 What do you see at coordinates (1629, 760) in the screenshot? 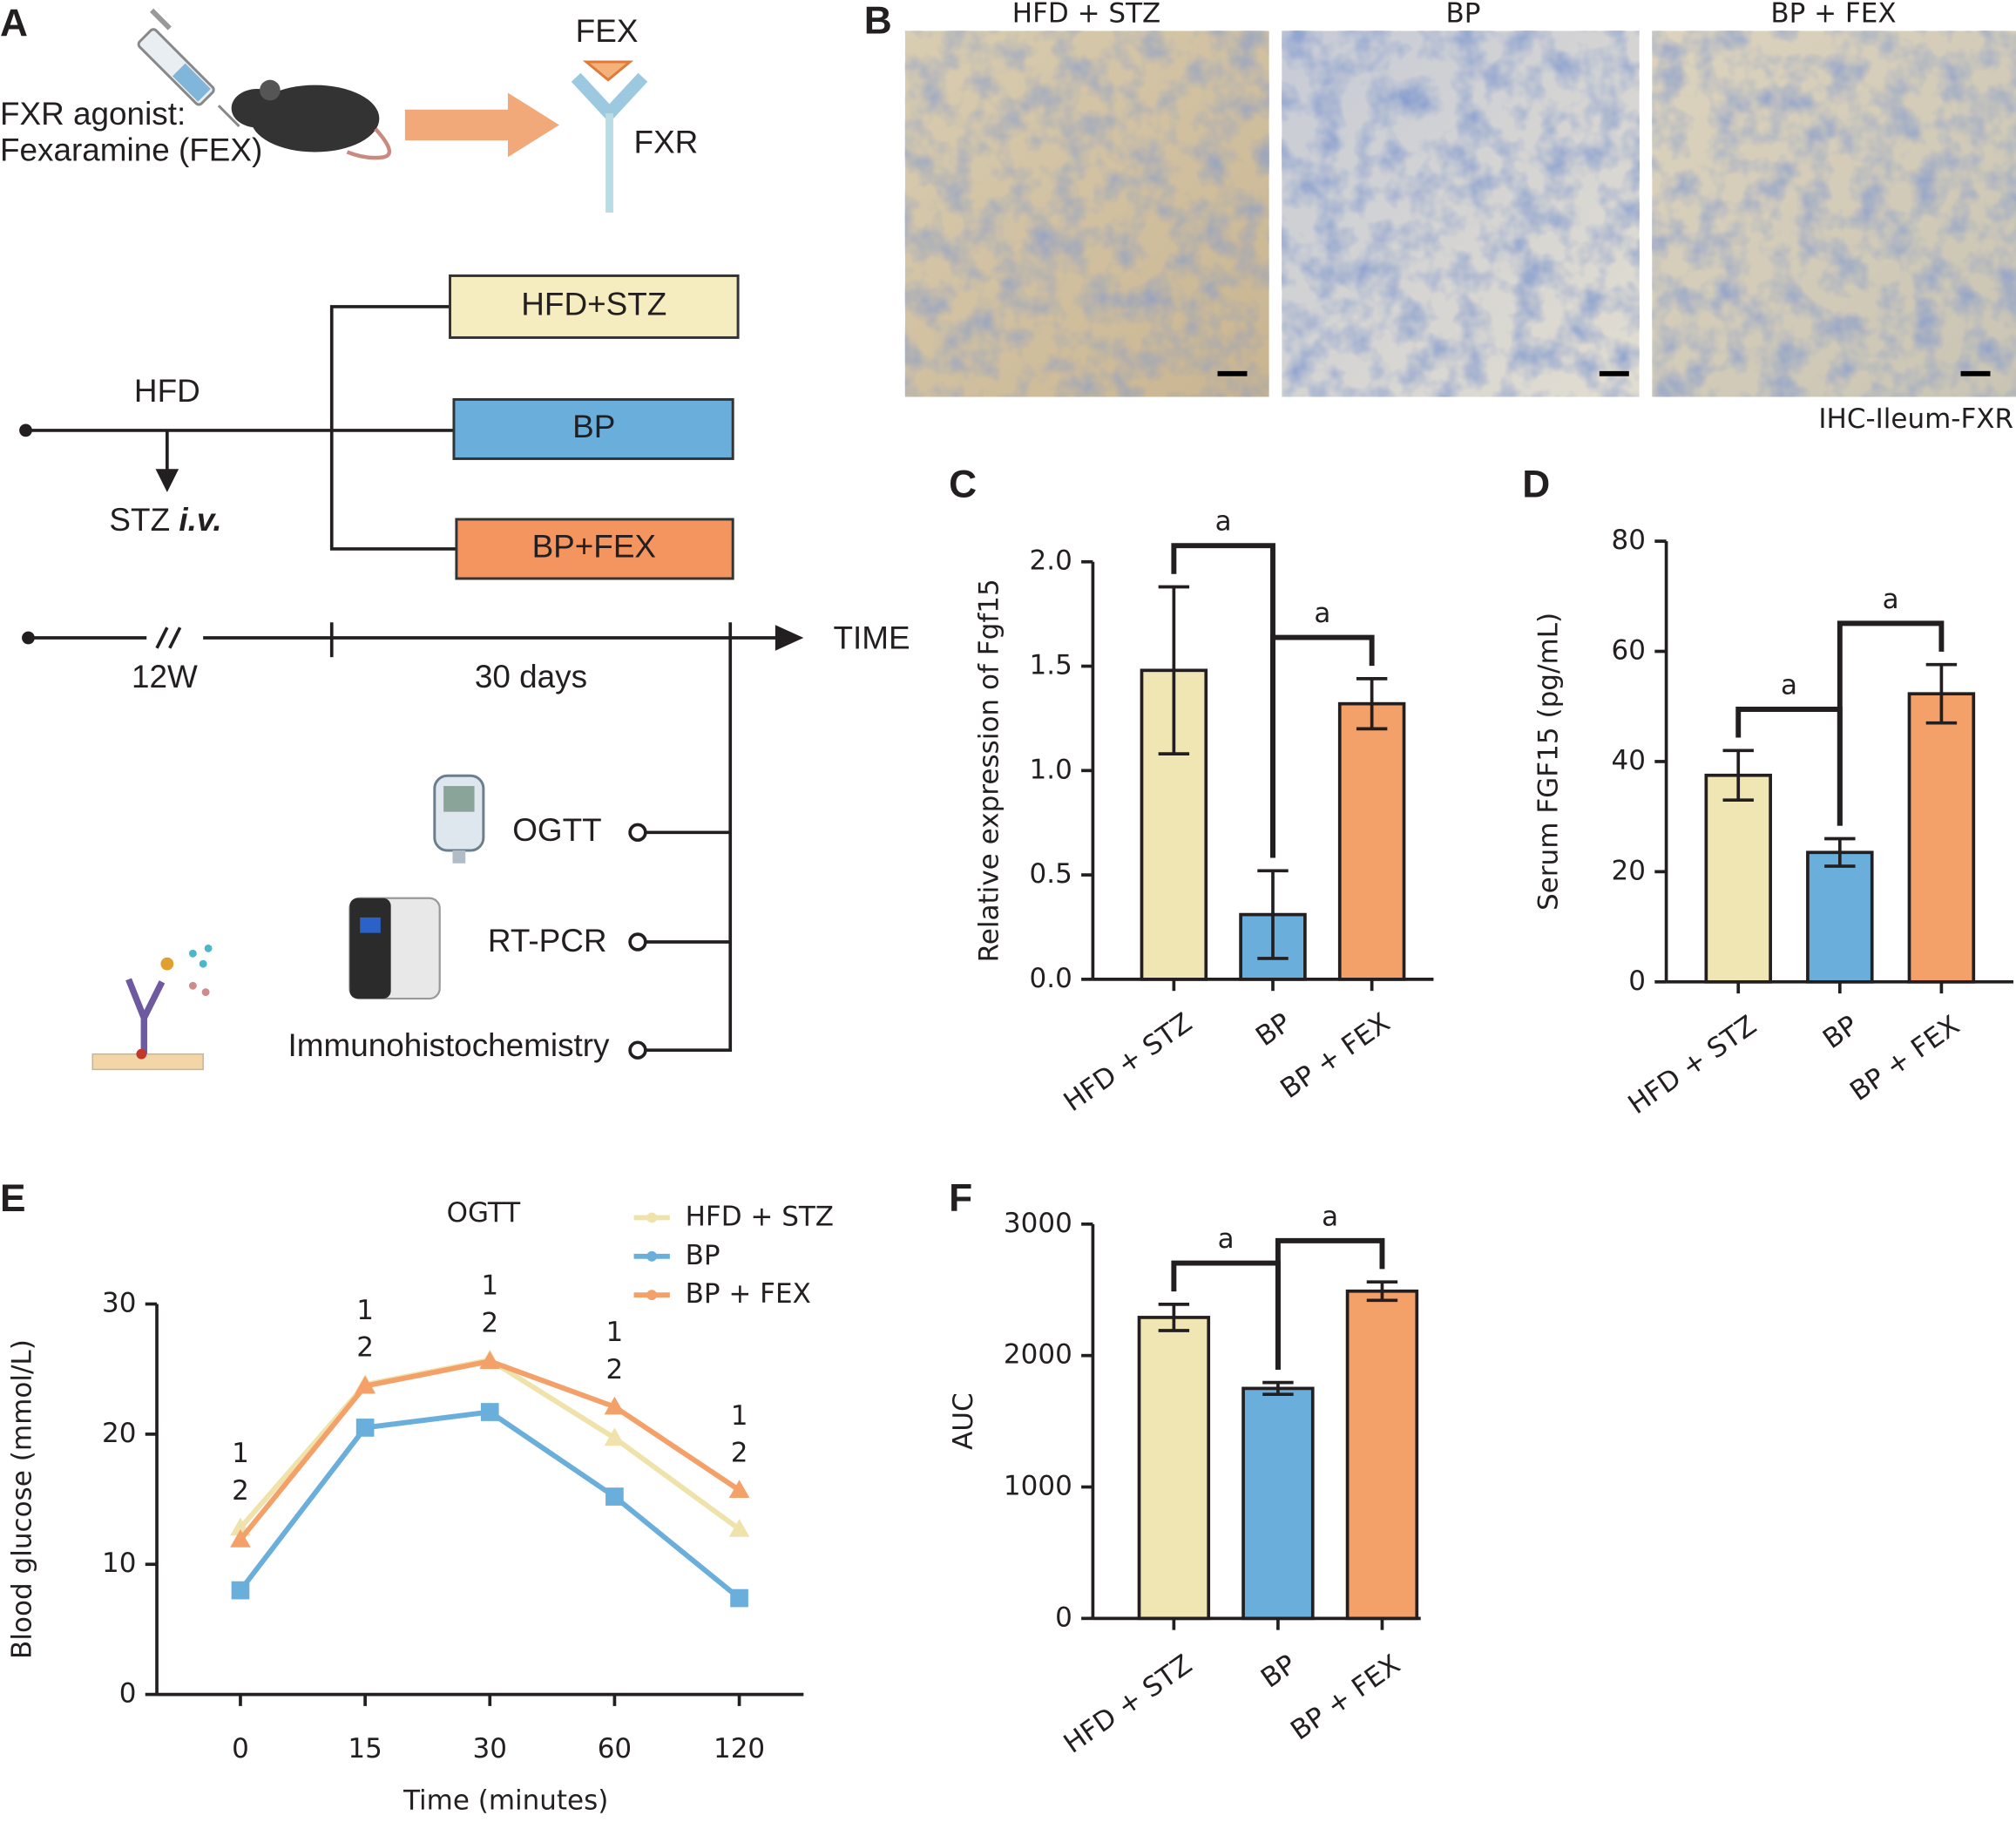
I see `y-tick-label: 40` at bounding box center [1629, 760].